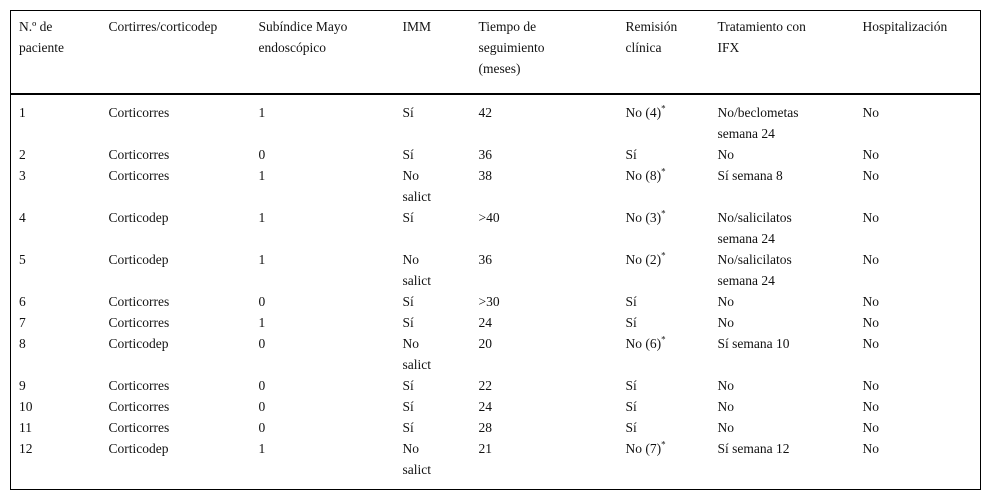 Image resolution: width=992 pixels, height=490 pixels. Describe the element at coordinates (26, 406) in the screenshot. I see `cell-numero-paciente: 10` at that location.